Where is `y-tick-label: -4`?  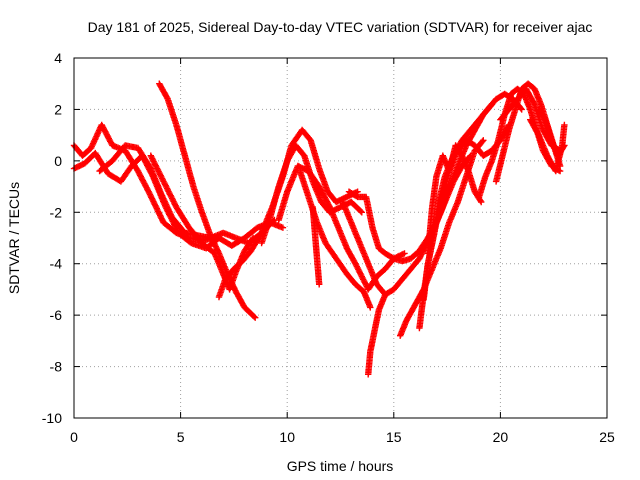
y-tick-label: -4 is located at coordinates (56, 264).